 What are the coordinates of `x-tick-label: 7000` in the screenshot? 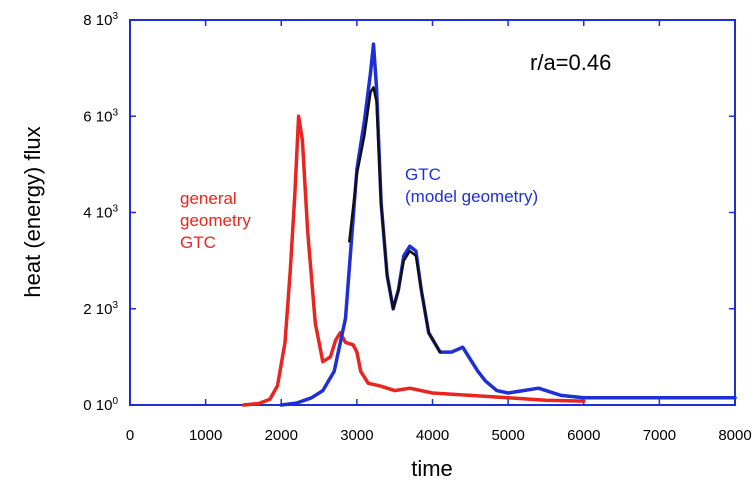 It's located at (659, 435).